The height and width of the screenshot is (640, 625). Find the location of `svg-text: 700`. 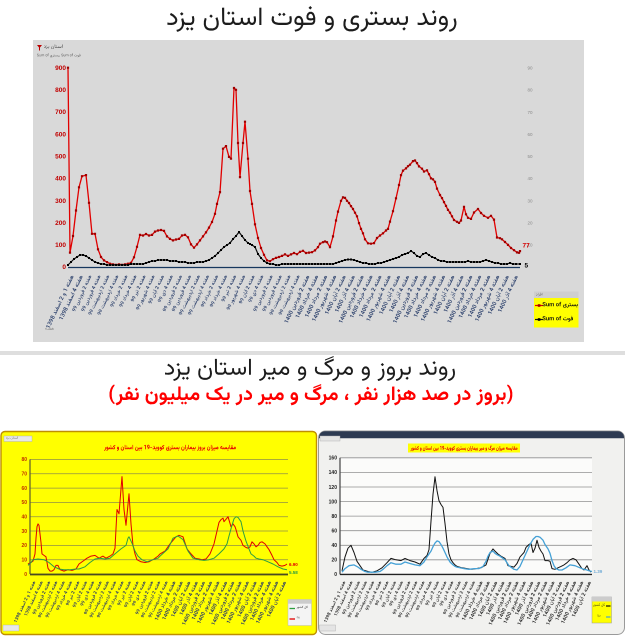

svg-text: 700 is located at coordinates (60, 112).